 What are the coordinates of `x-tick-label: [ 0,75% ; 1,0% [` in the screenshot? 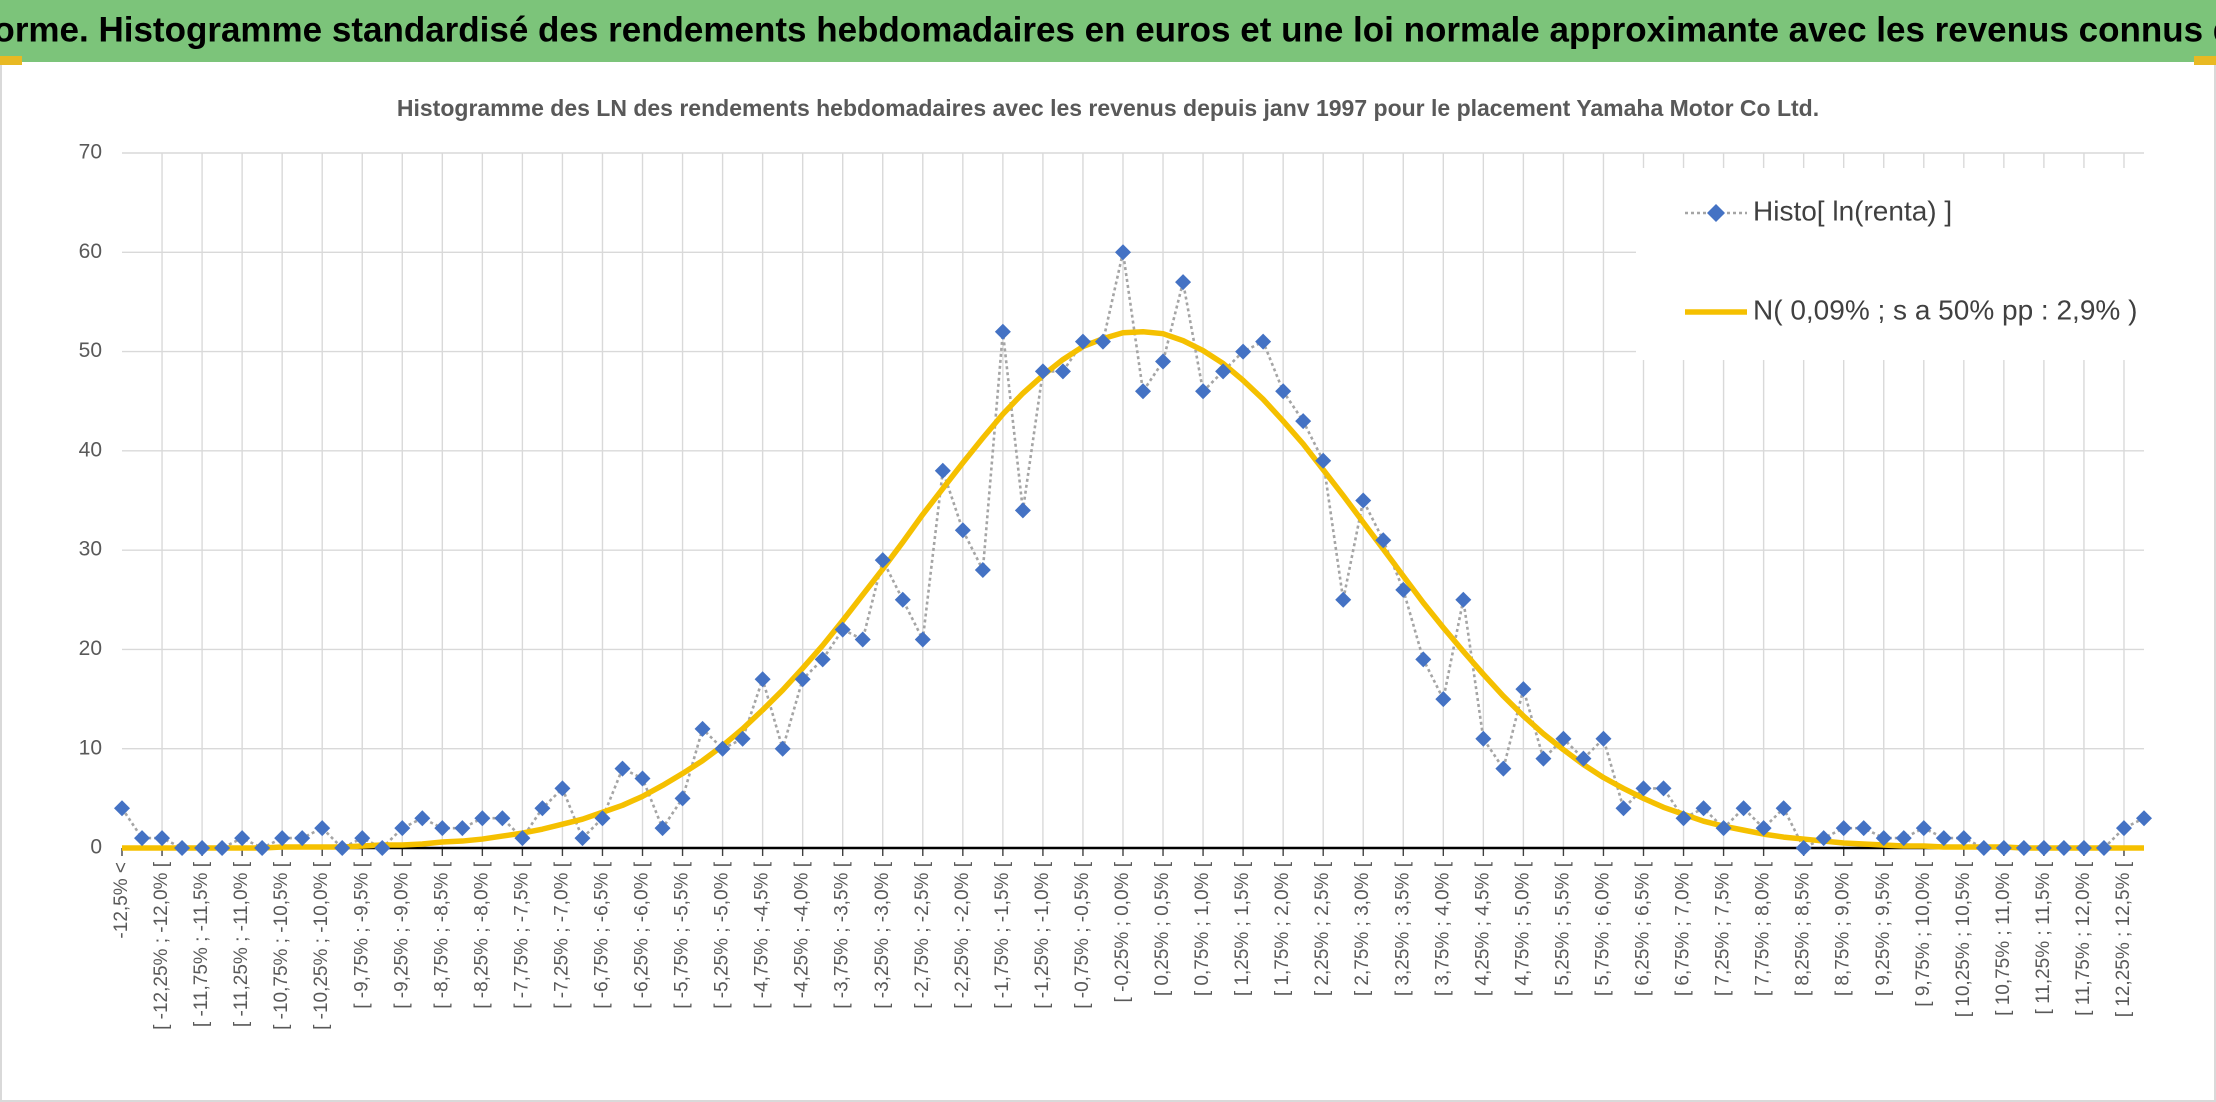 It's located at (1202, 928).